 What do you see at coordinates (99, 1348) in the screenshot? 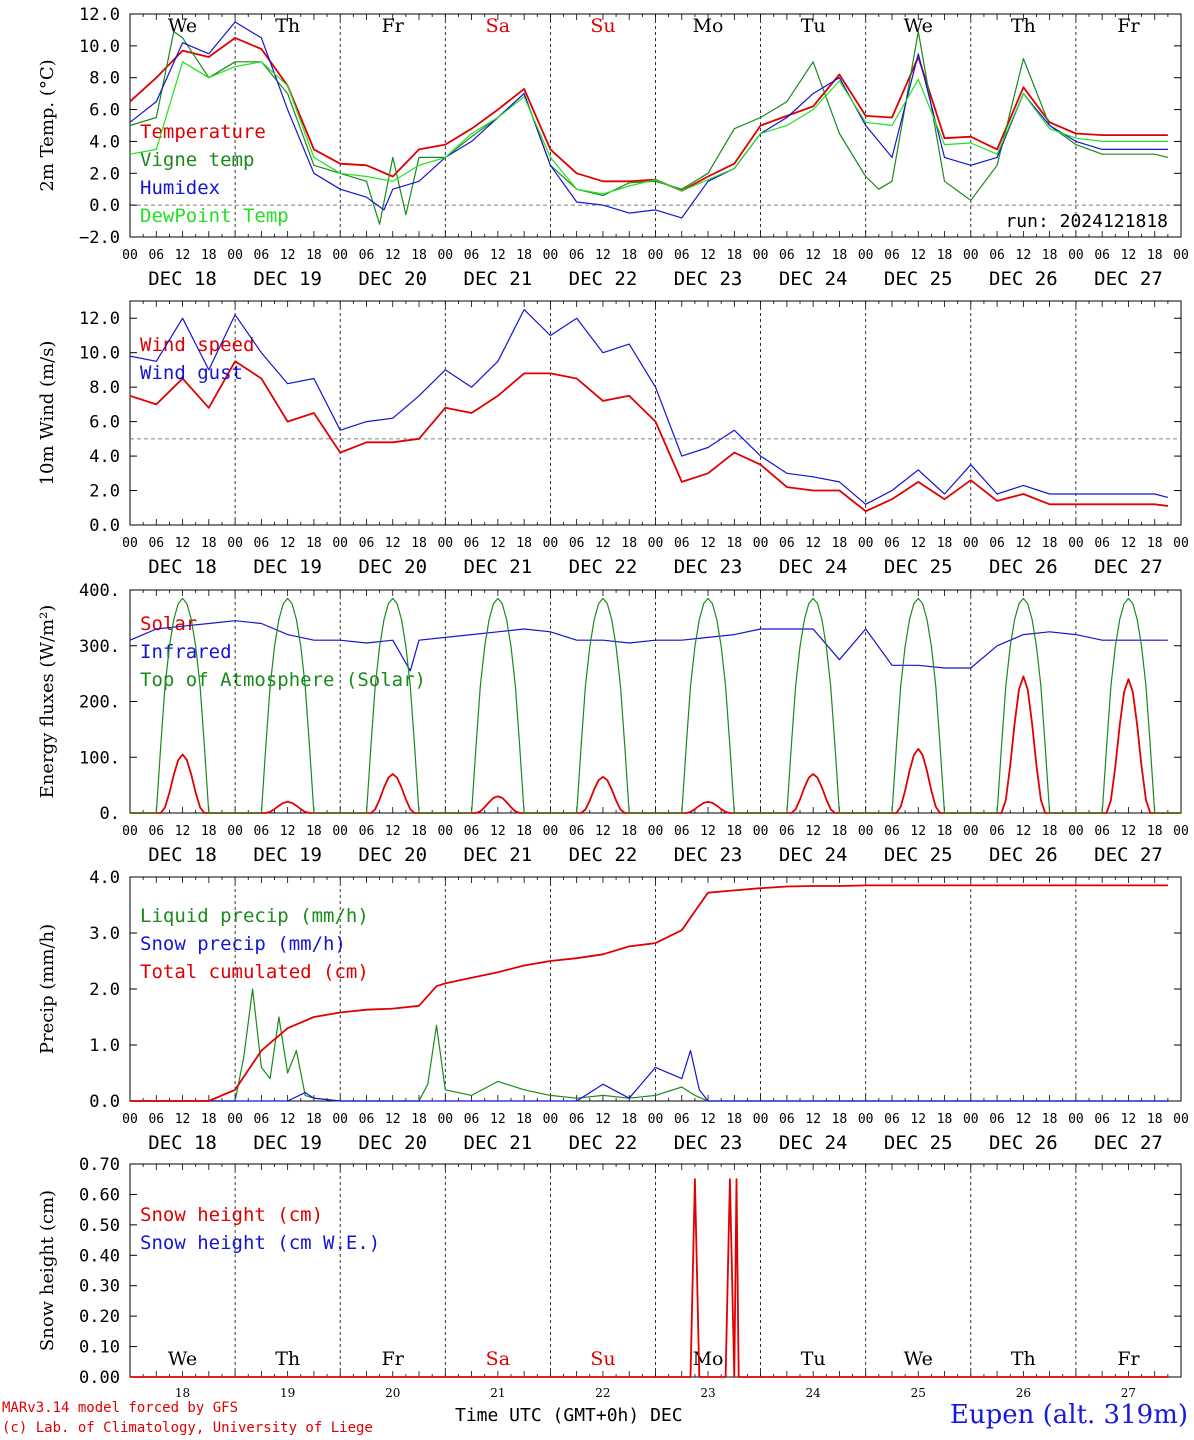
I see `y-tick-label: 0.10` at bounding box center [99, 1348].